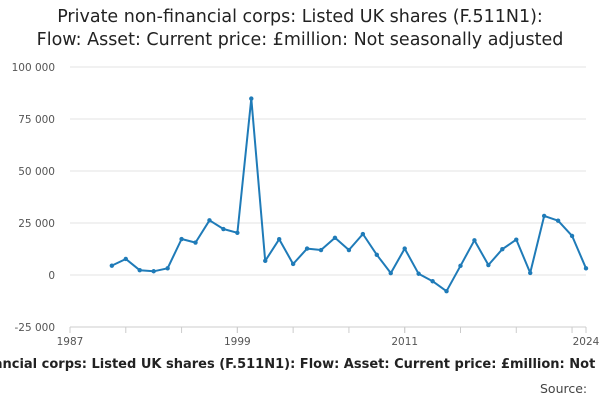 This screenshot has width=600, height=400. I want to click on y-axis-labels: -25 000 0 25 000 50 000 75 000 100 000, so click(33, 198).